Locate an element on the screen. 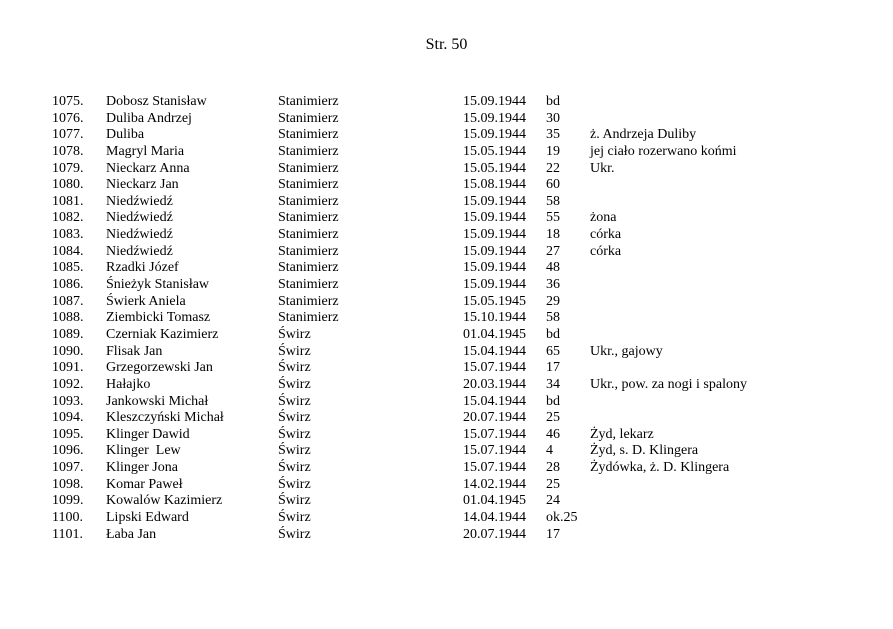 The width and height of the screenshot is (893, 629). age: 58 is located at coordinates (553, 201).